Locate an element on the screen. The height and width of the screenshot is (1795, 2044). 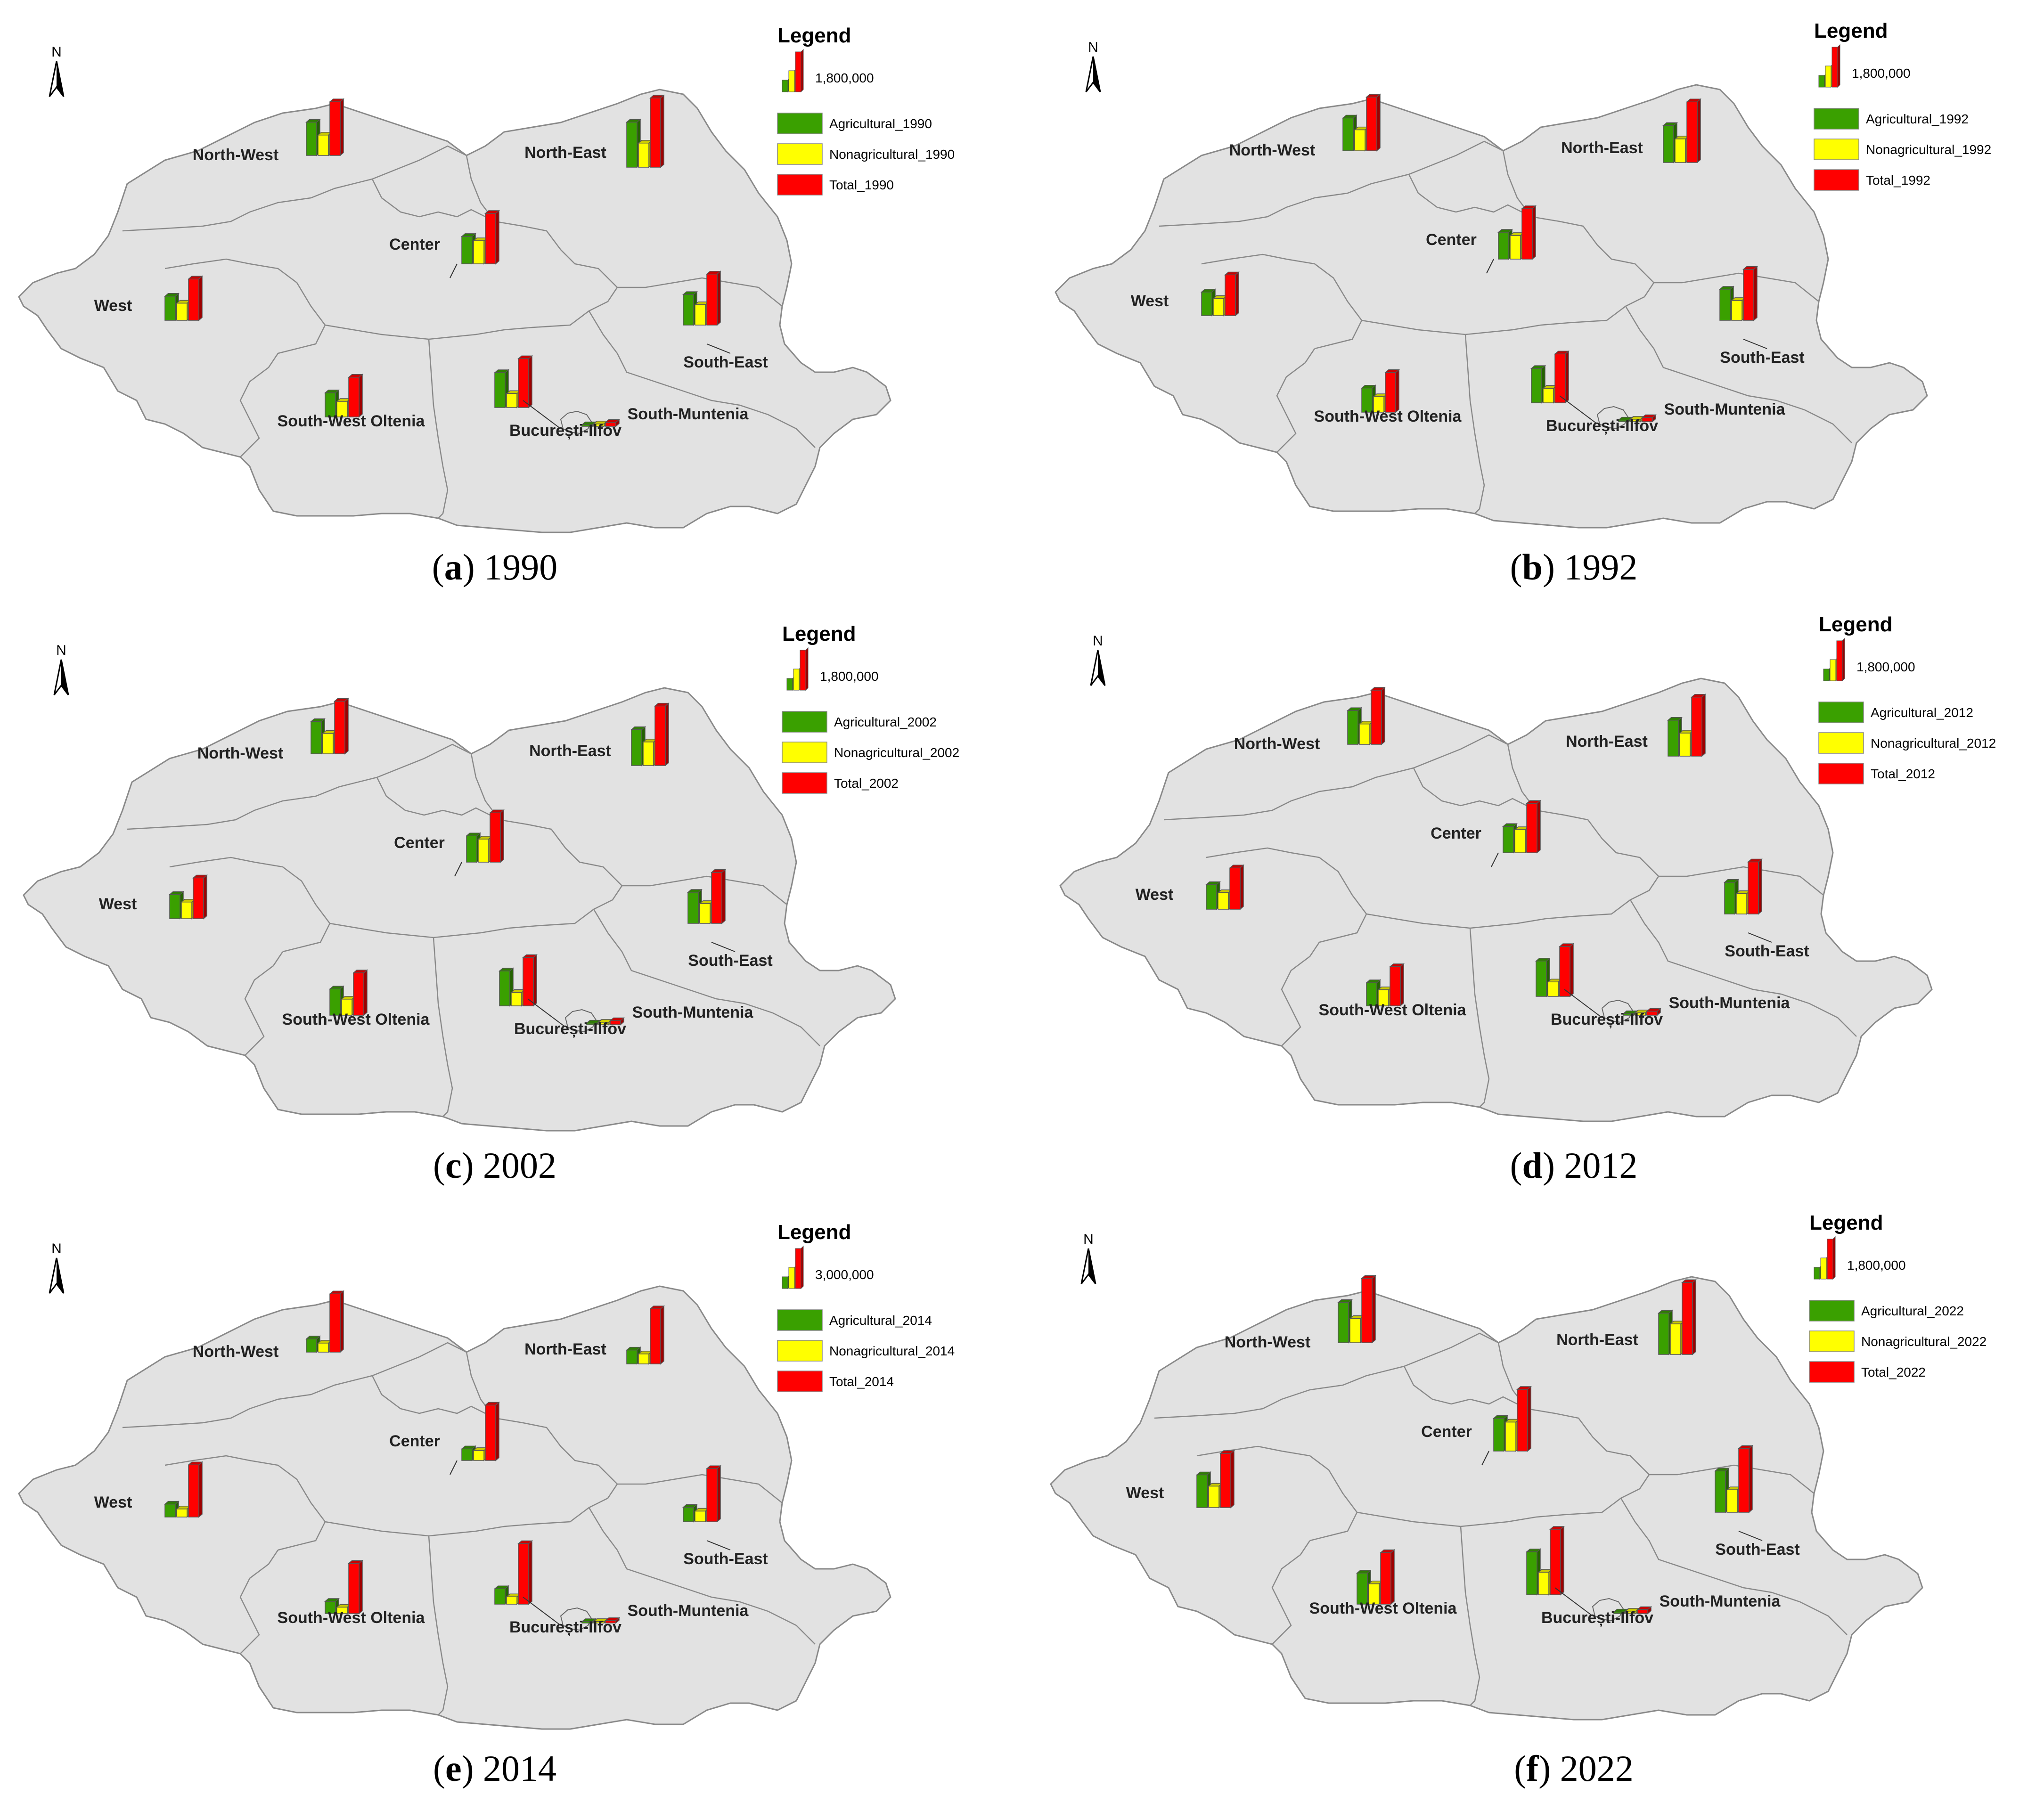
panel-letter: b is located at coordinates (1532, 567).